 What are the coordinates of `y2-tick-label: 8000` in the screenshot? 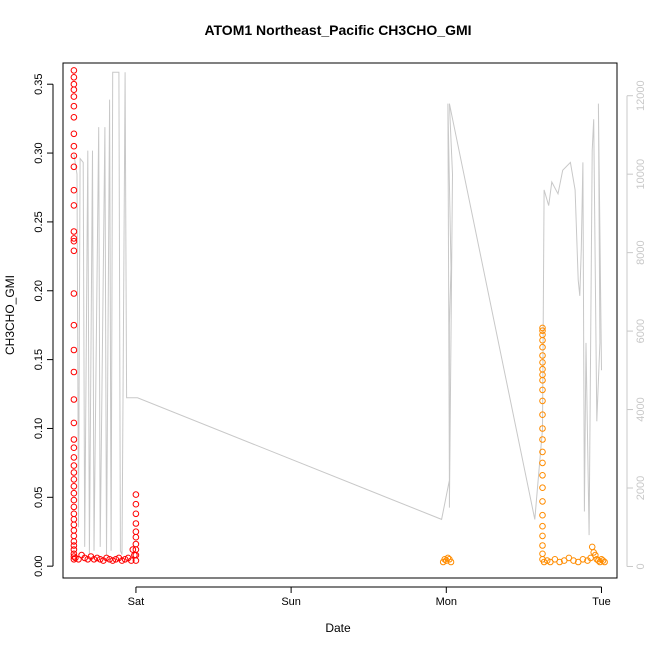 It's located at (641, 252).